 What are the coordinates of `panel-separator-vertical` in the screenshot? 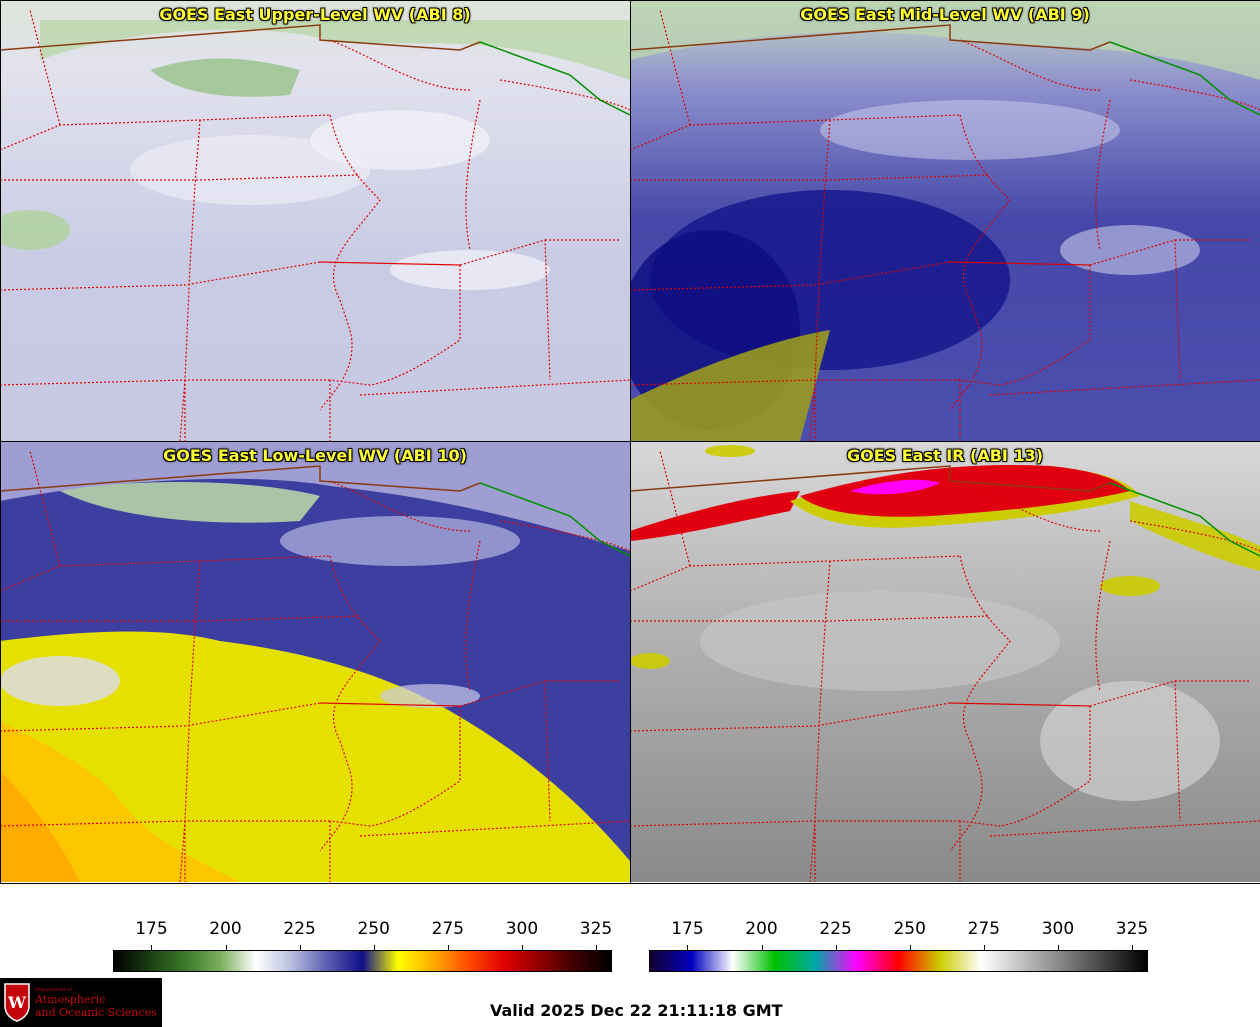 It's located at (630, 441).